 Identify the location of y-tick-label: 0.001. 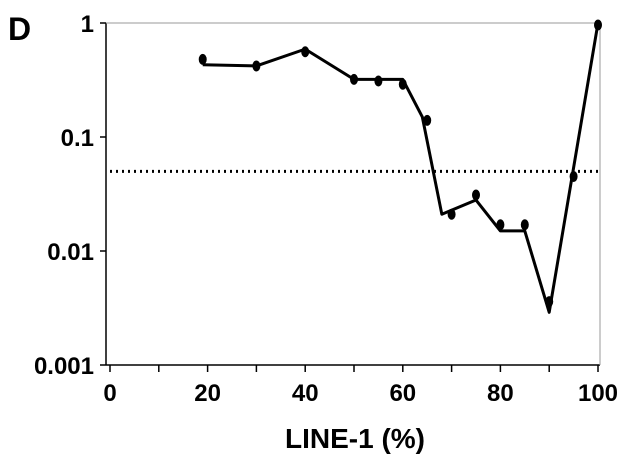
(64, 366).